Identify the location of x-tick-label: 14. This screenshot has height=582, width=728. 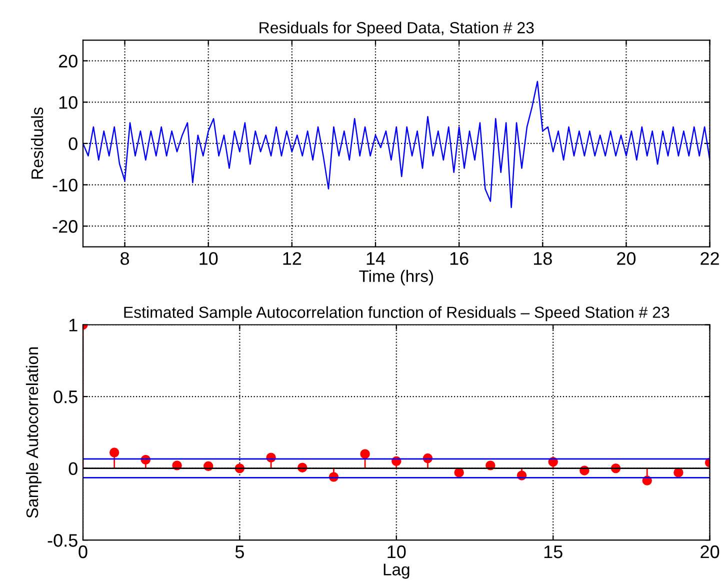
(376, 258).